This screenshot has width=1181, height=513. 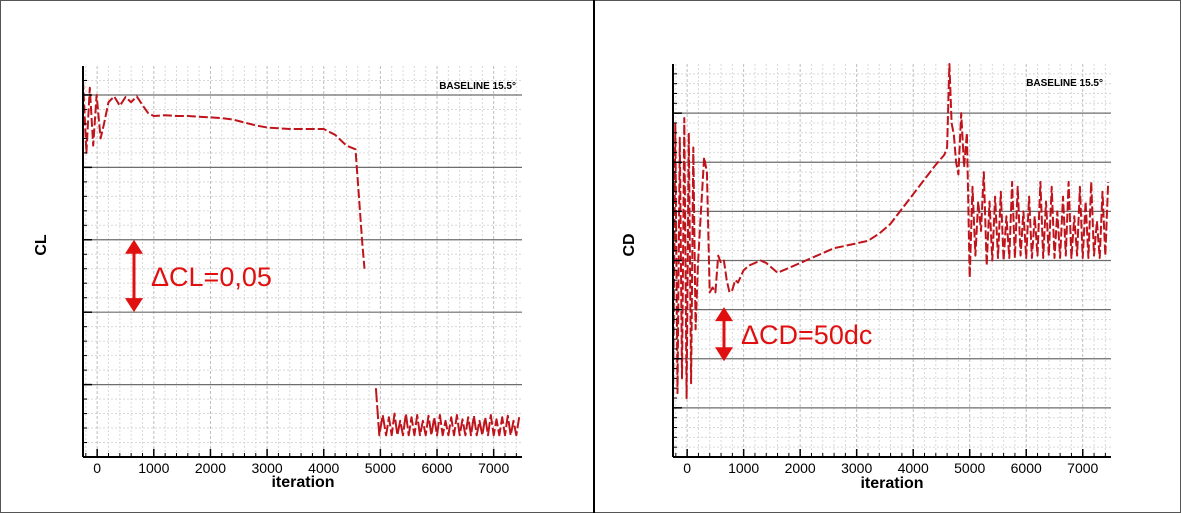 What do you see at coordinates (800, 468) in the screenshot?
I see `cd-x-tick-label: 2000` at bounding box center [800, 468].